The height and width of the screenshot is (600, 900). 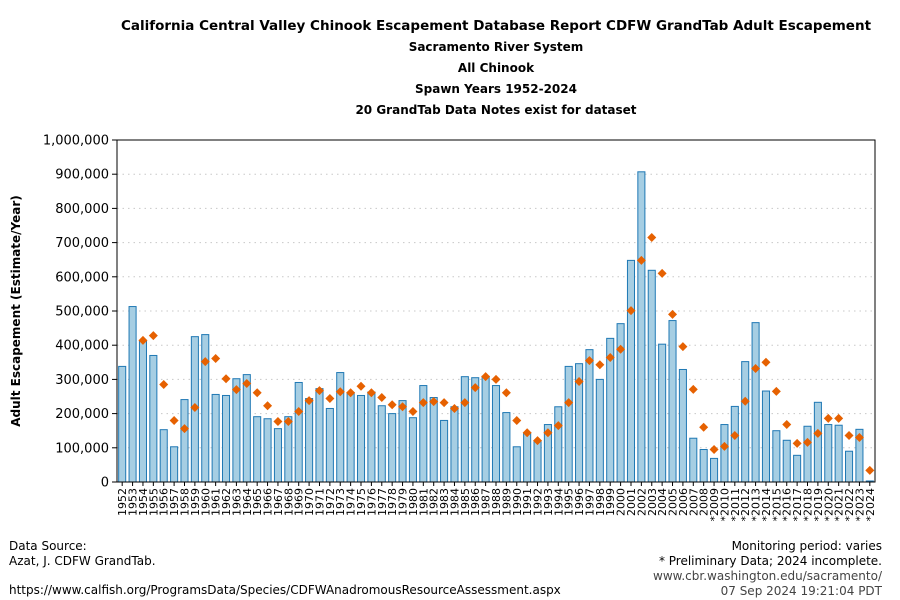 What do you see at coordinates (475, 388) in the screenshot?
I see `marker-1986` at bounding box center [475, 388].